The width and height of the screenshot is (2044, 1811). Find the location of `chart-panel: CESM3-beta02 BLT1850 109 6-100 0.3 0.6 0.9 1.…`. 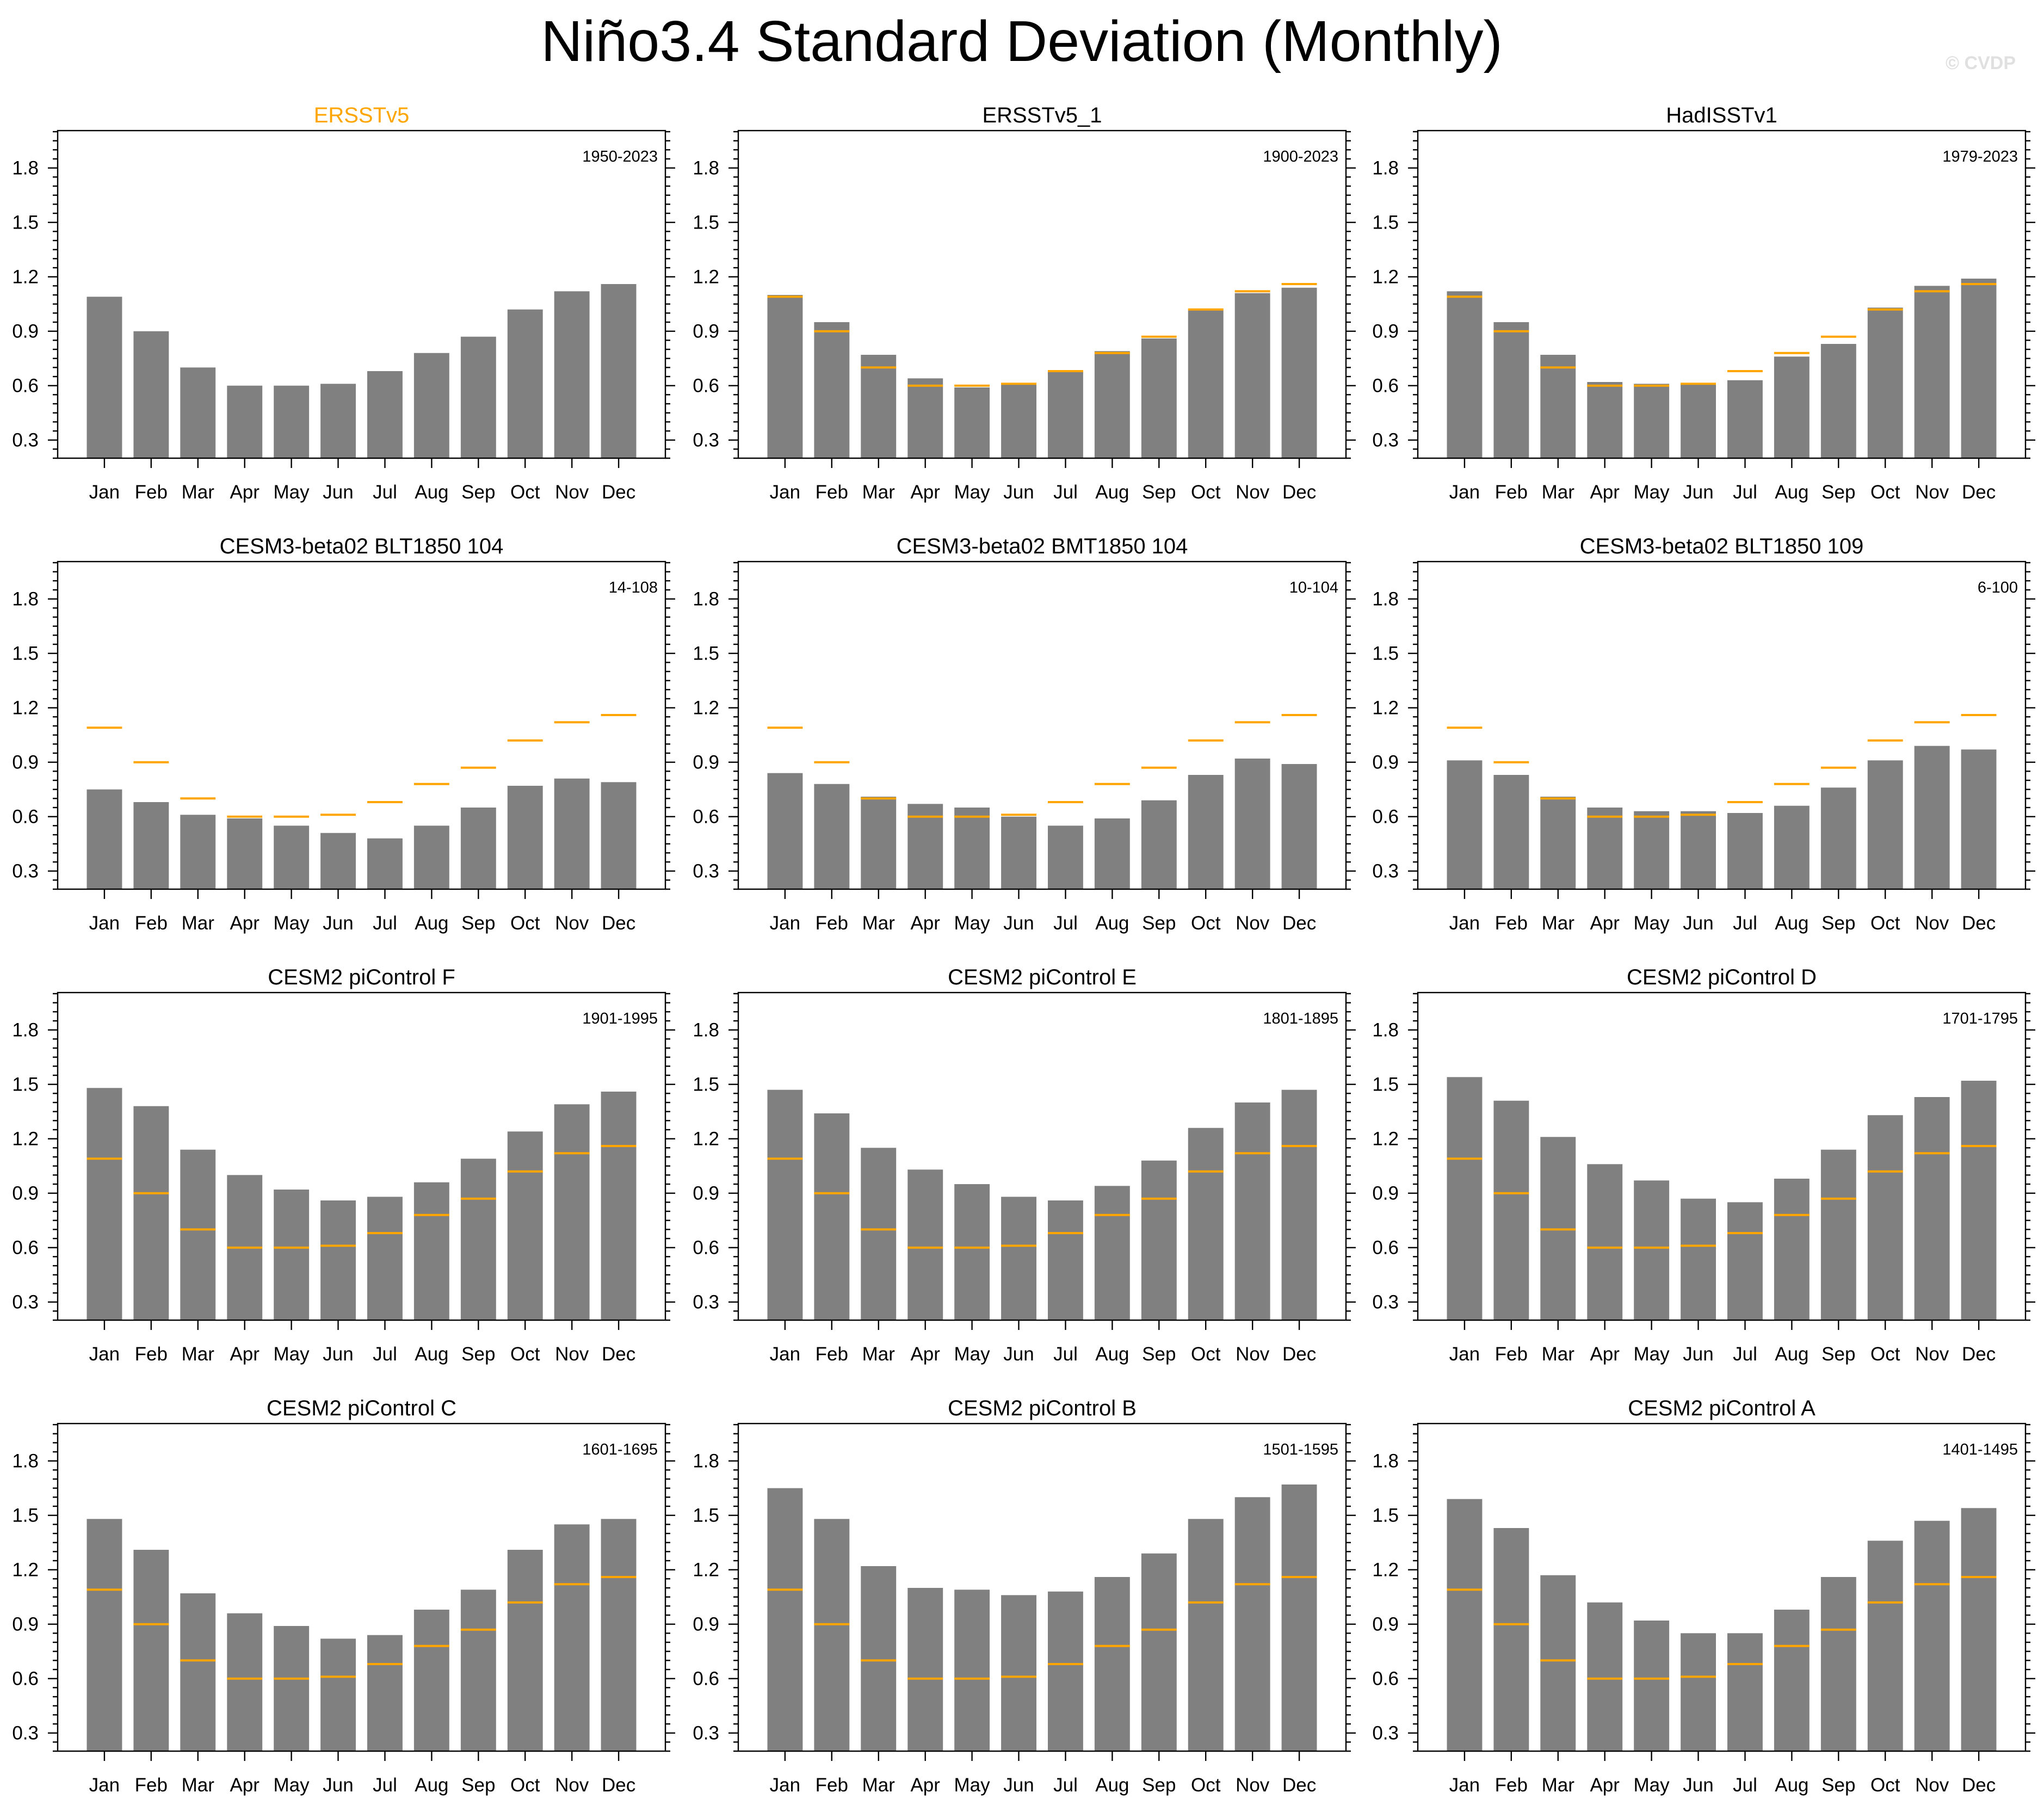

chart-panel: CESM3-beta02 BLT1850 109 6-100 0.3 0.6 0.9 1.… is located at coordinates (1703, 734).